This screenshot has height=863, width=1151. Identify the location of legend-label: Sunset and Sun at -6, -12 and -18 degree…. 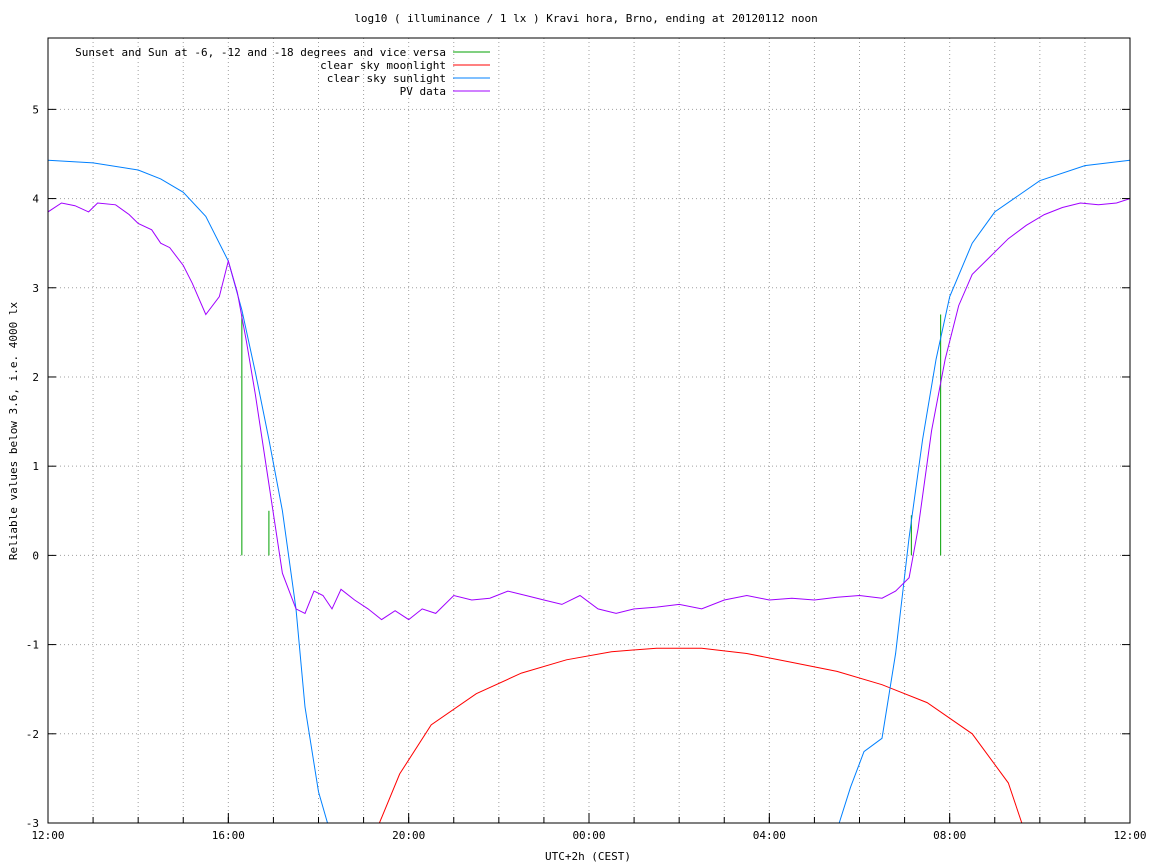
(260, 52).